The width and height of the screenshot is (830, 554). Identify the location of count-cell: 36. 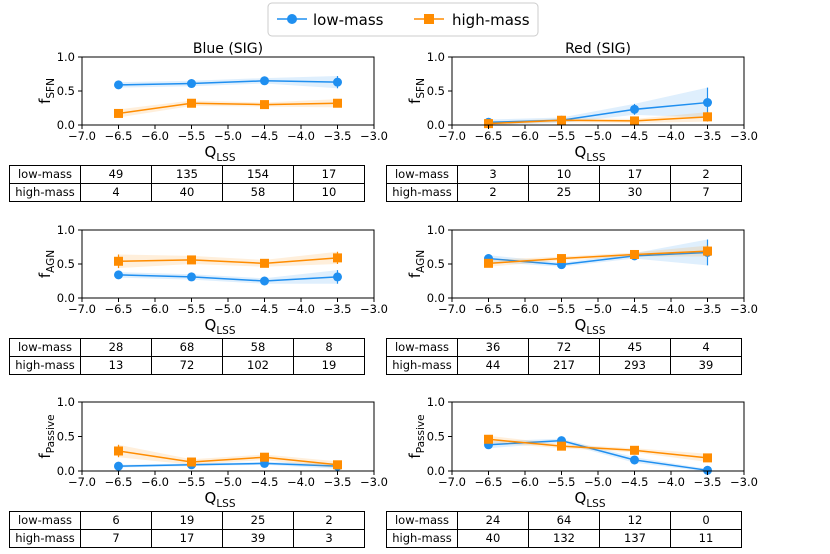
(493, 347).